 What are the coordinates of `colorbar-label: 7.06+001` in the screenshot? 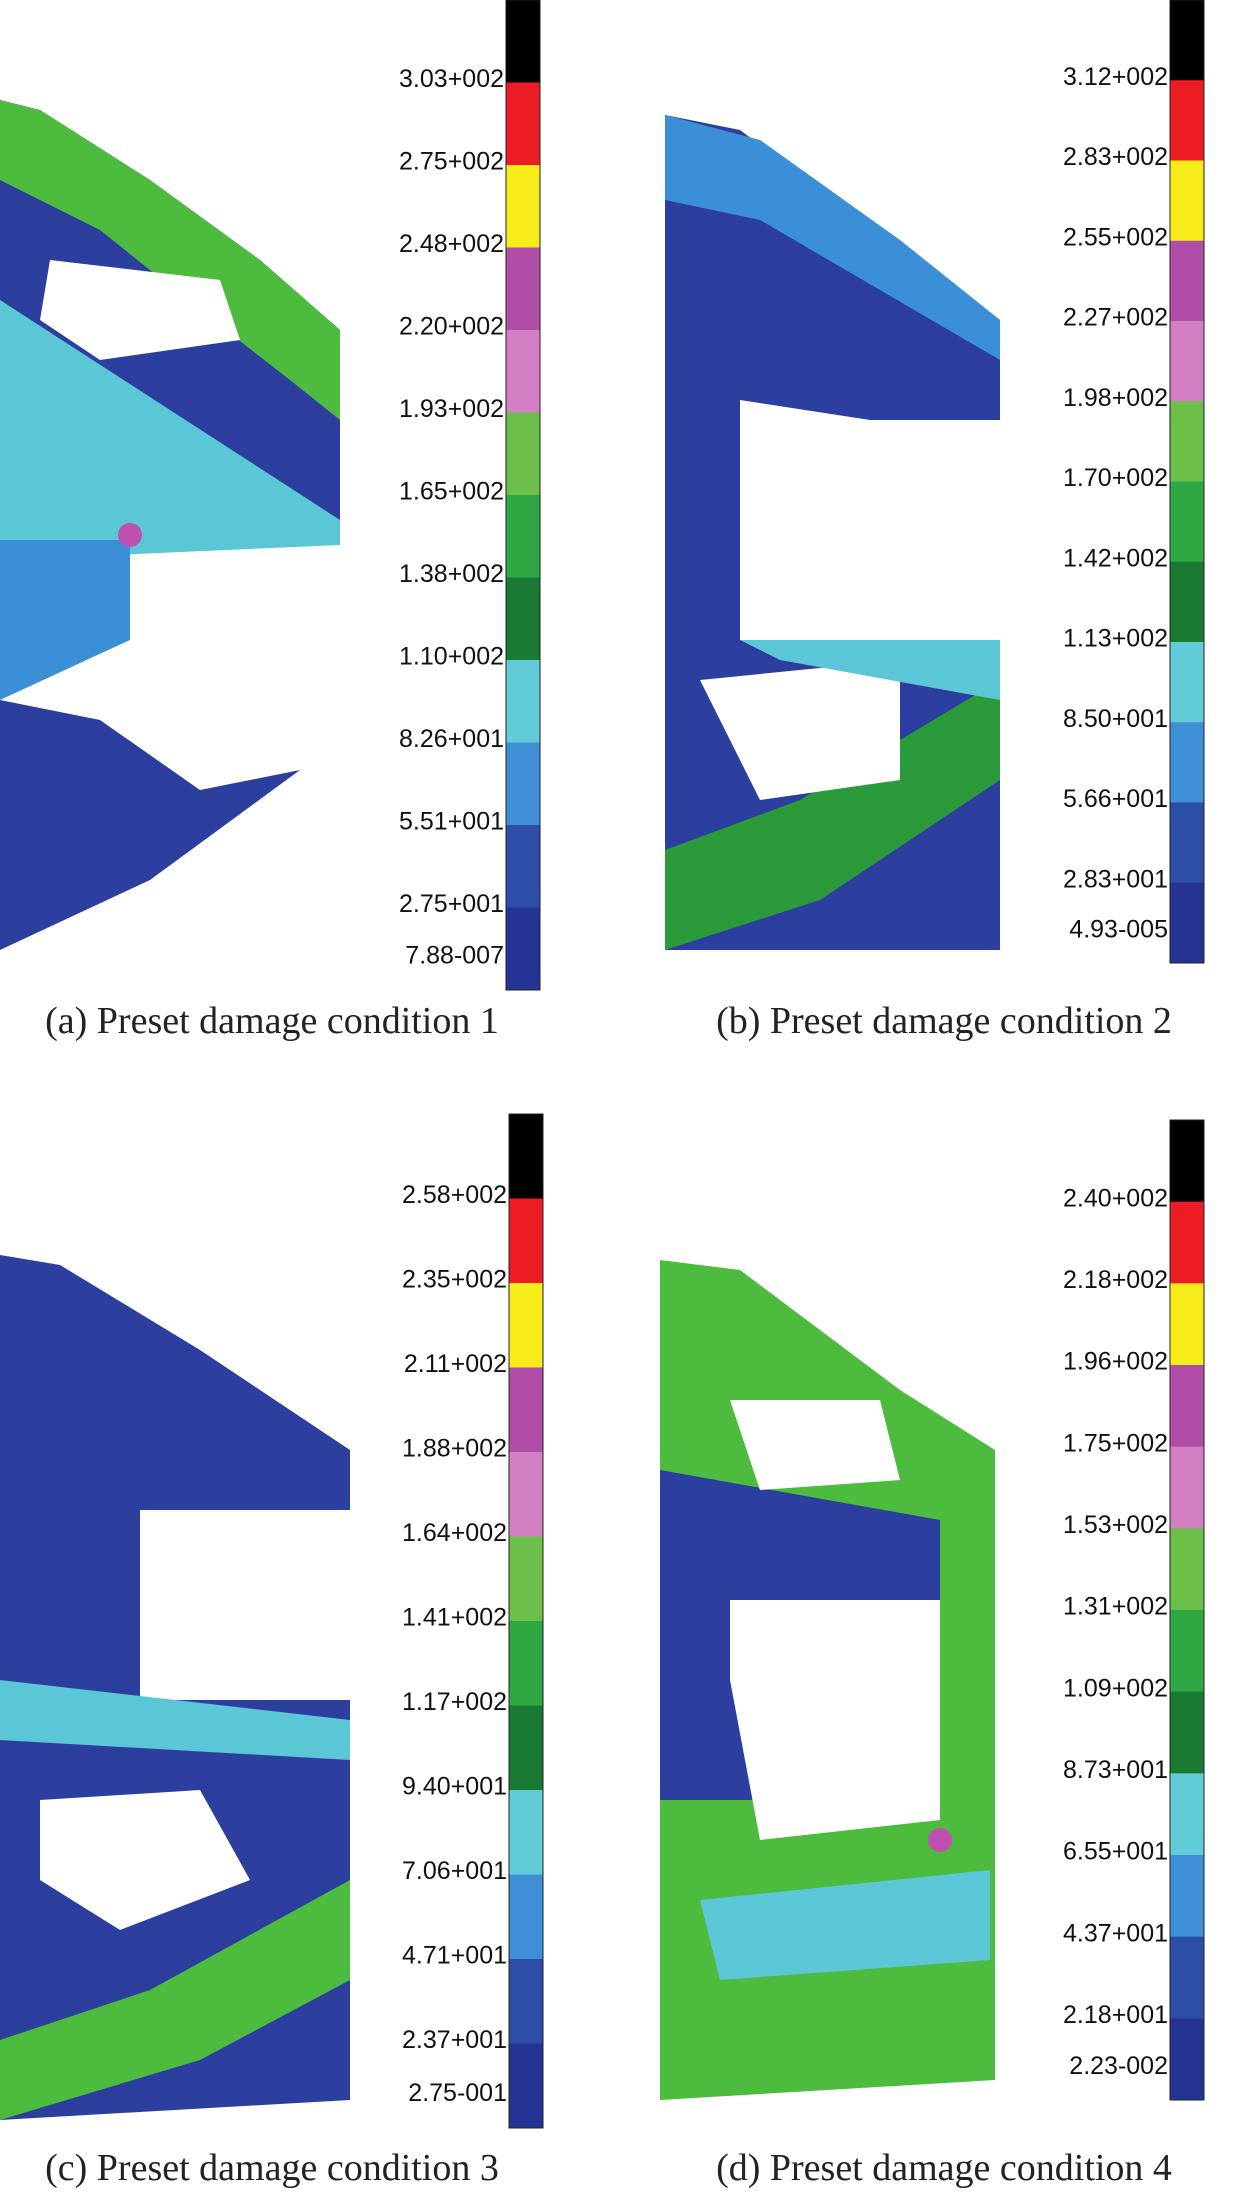 It's located at (454, 1871).